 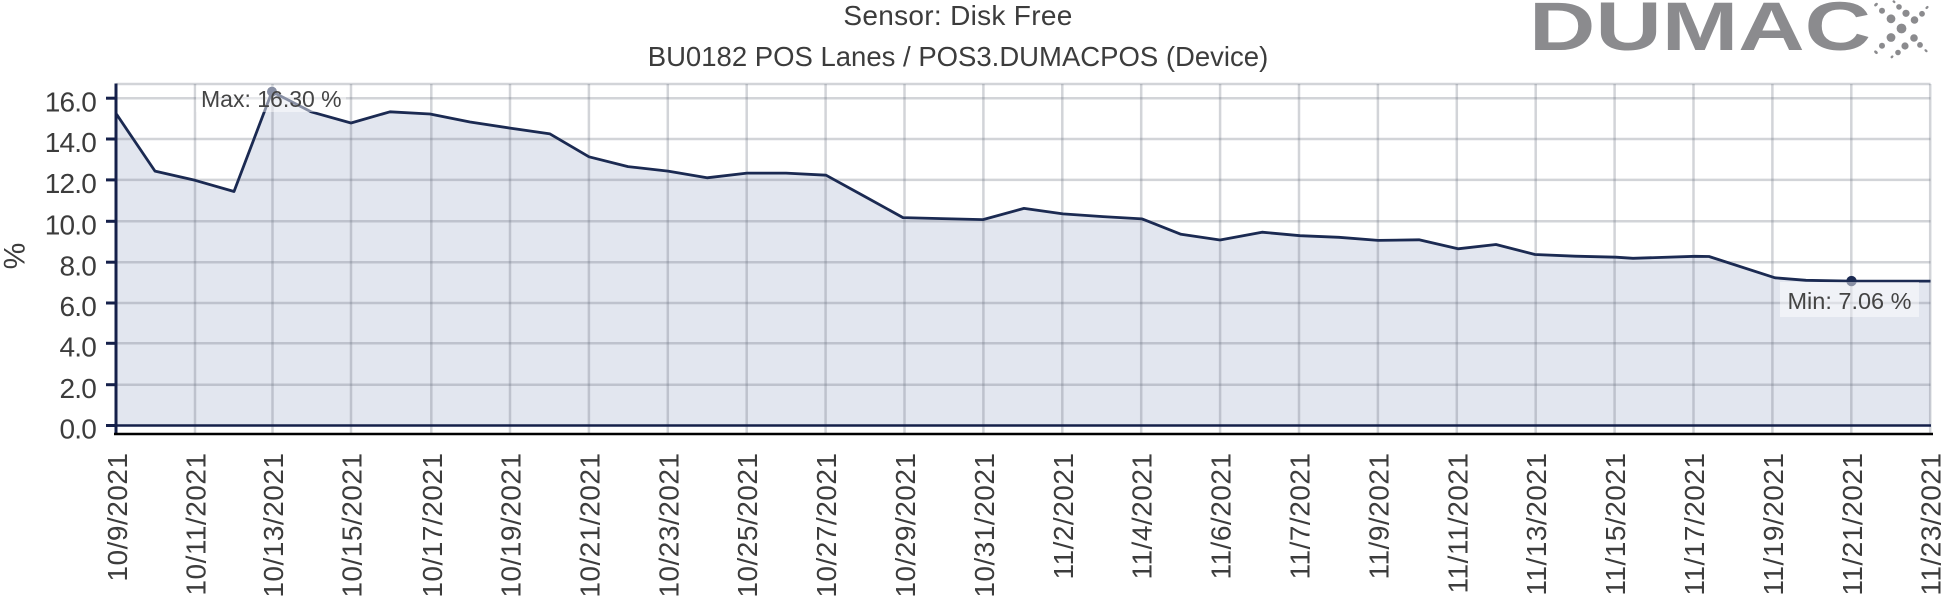 I want to click on svg-text: DUMAC, so click(x=1700, y=32).